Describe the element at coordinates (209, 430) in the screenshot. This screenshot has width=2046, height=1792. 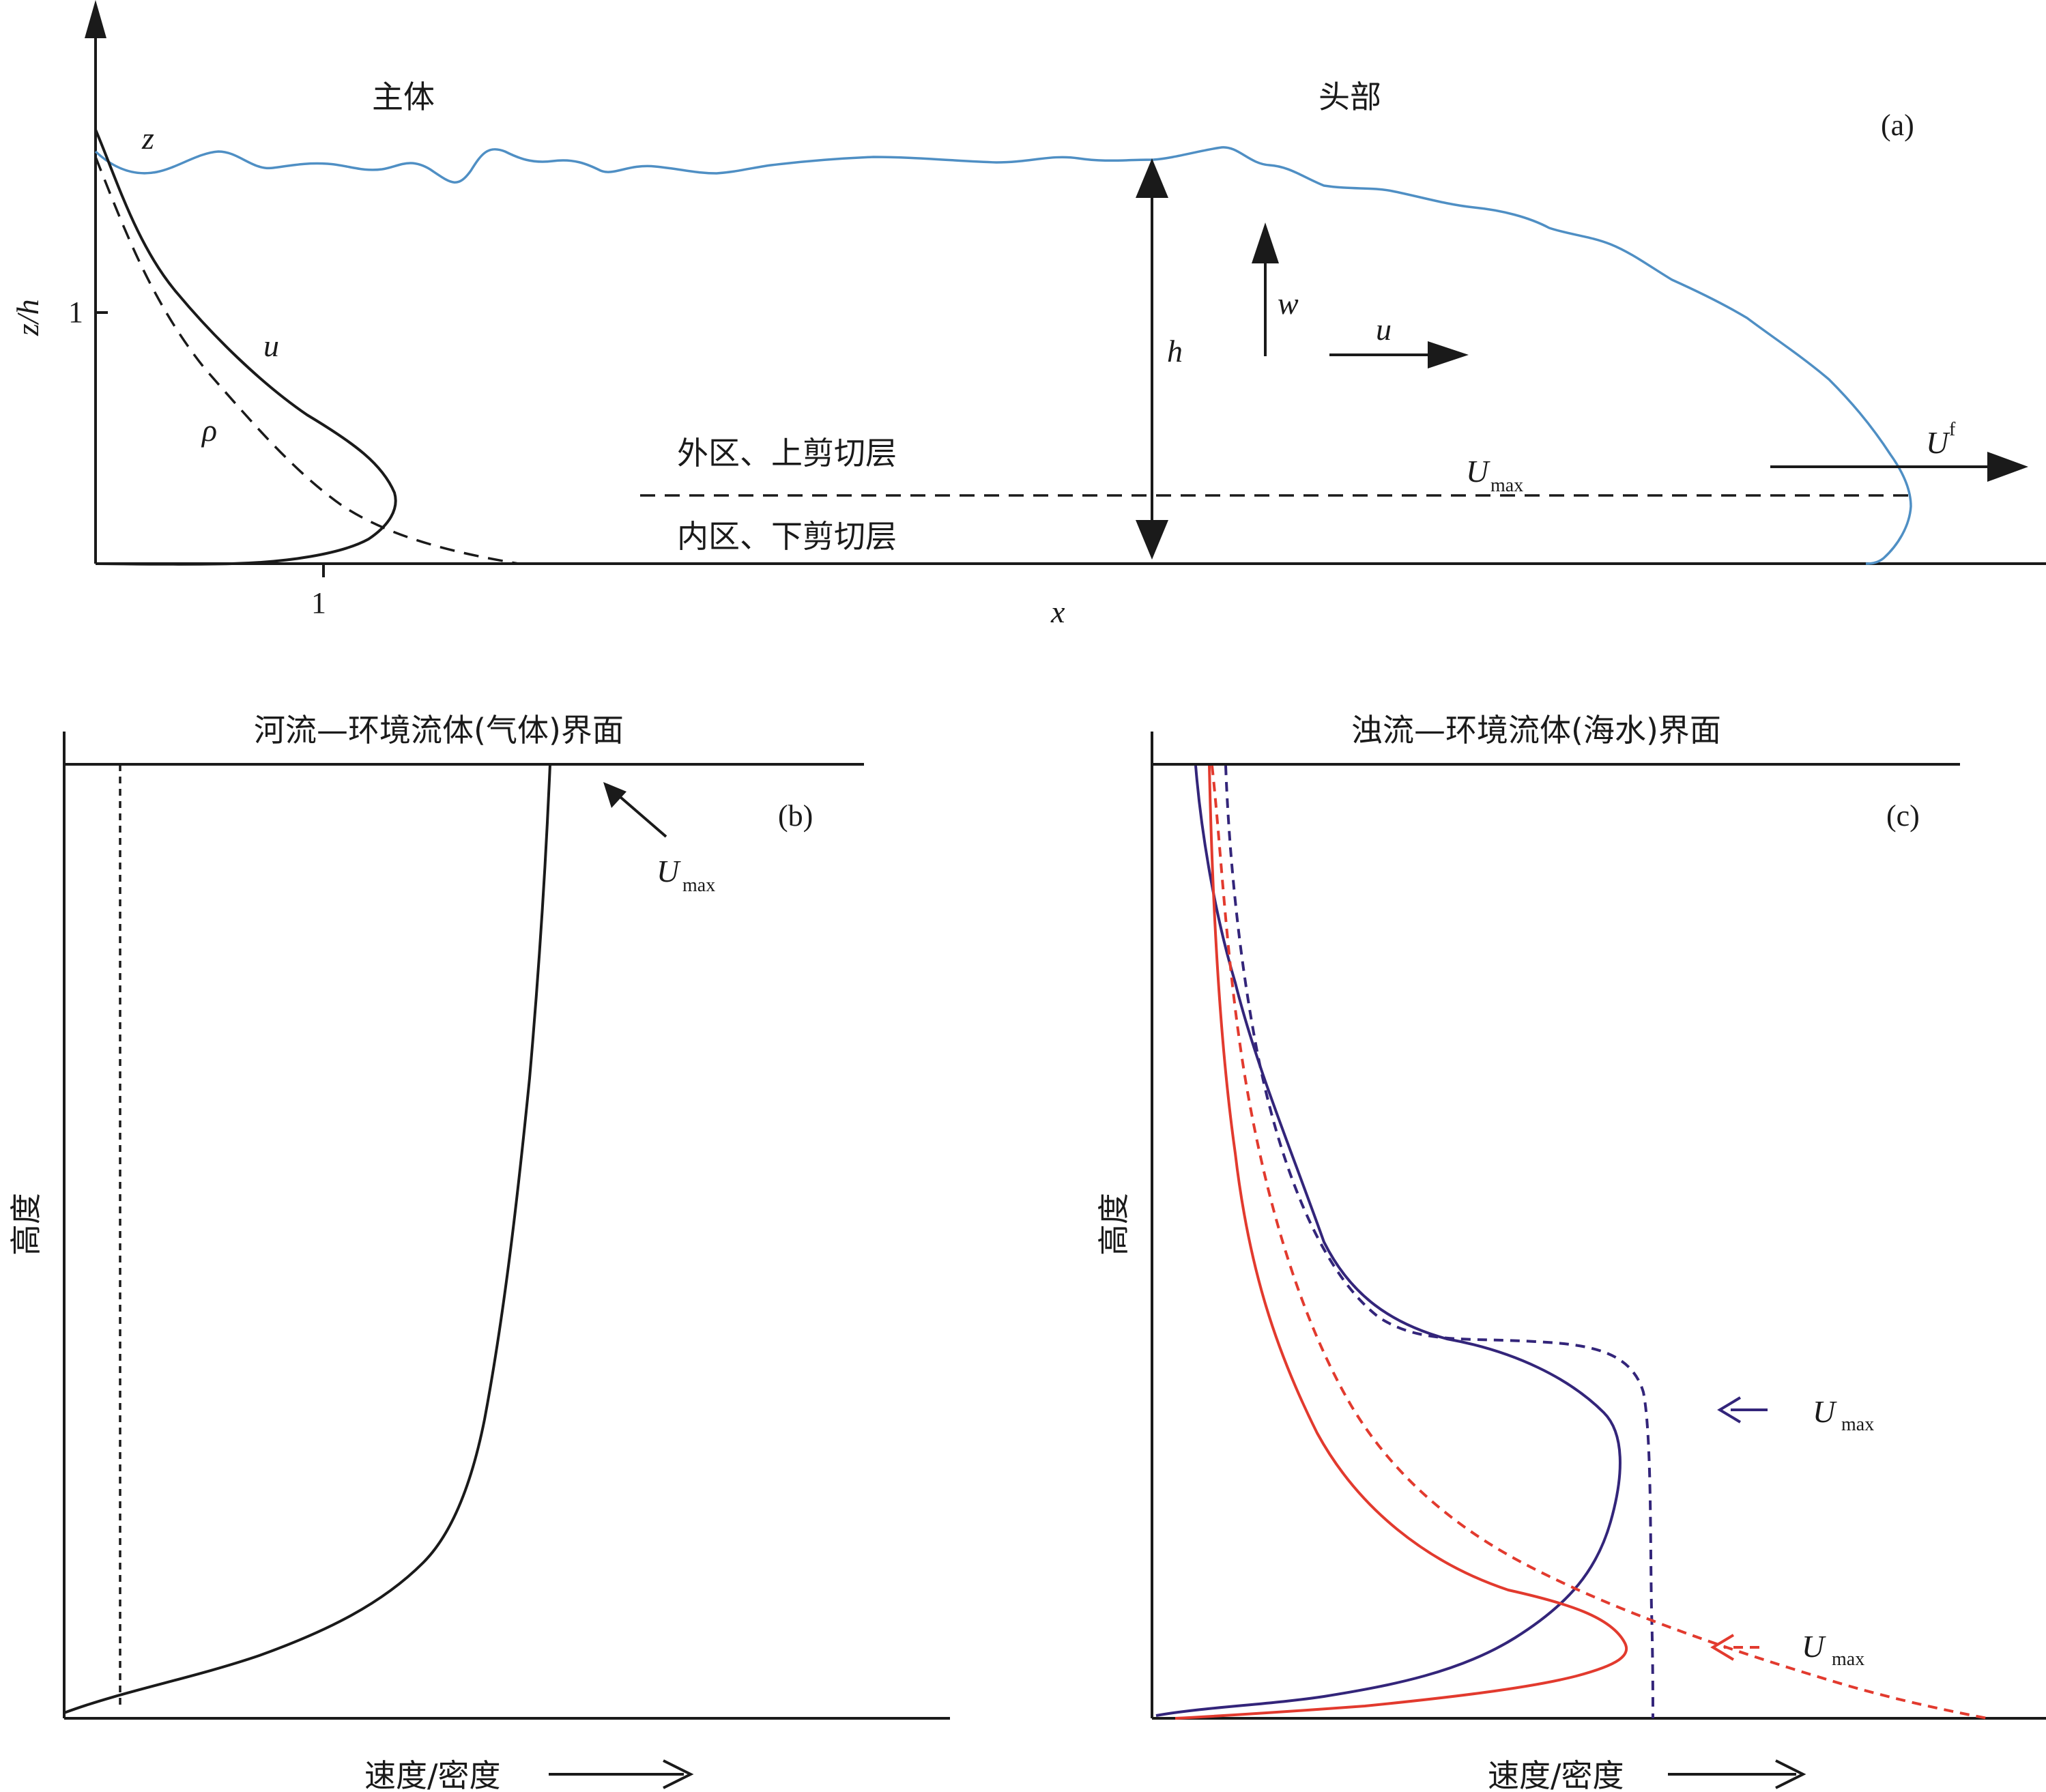
I see `rho-profile-label: ρ` at that location.